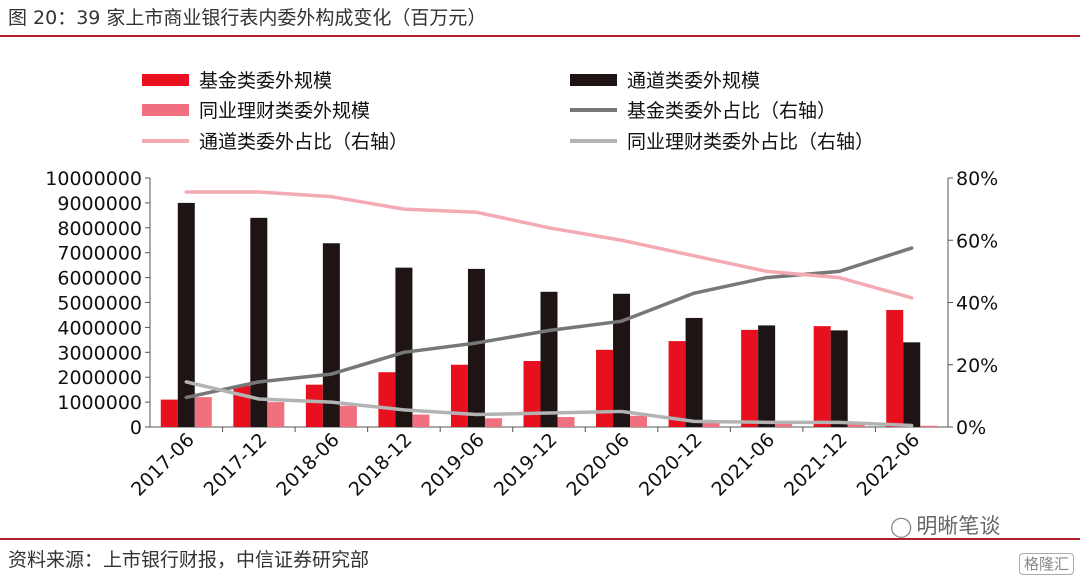  What do you see at coordinates (977, 304) in the screenshot?
I see `y2-tick-label: 40%` at bounding box center [977, 304].